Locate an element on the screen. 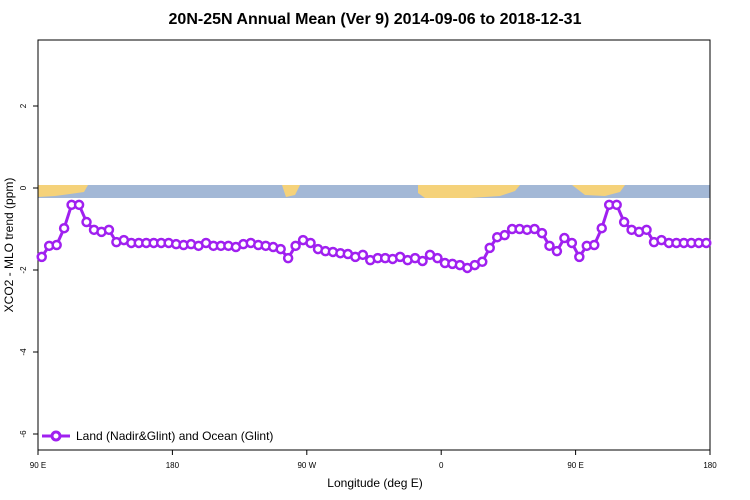 The height and width of the screenshot is (500, 750). y-tick-label: 2 is located at coordinates (23, 105).